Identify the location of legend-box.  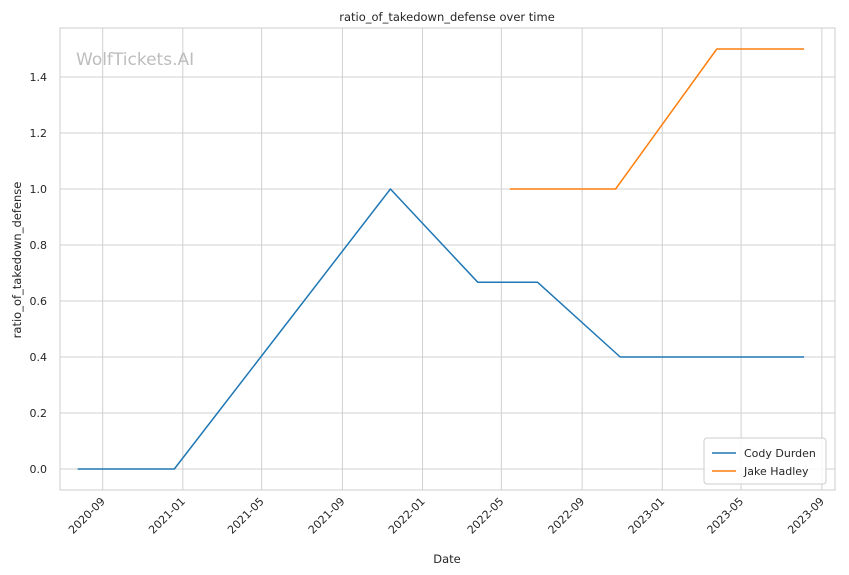
(765, 461).